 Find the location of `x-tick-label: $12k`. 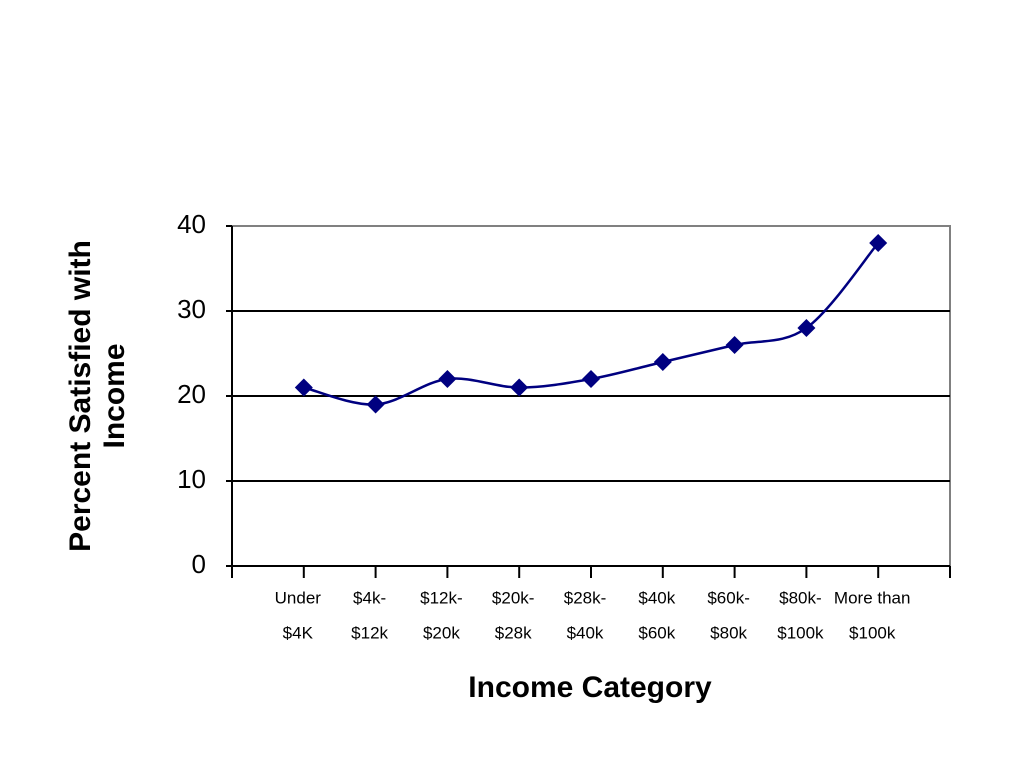

x-tick-label: $12k is located at coordinates (369, 632).